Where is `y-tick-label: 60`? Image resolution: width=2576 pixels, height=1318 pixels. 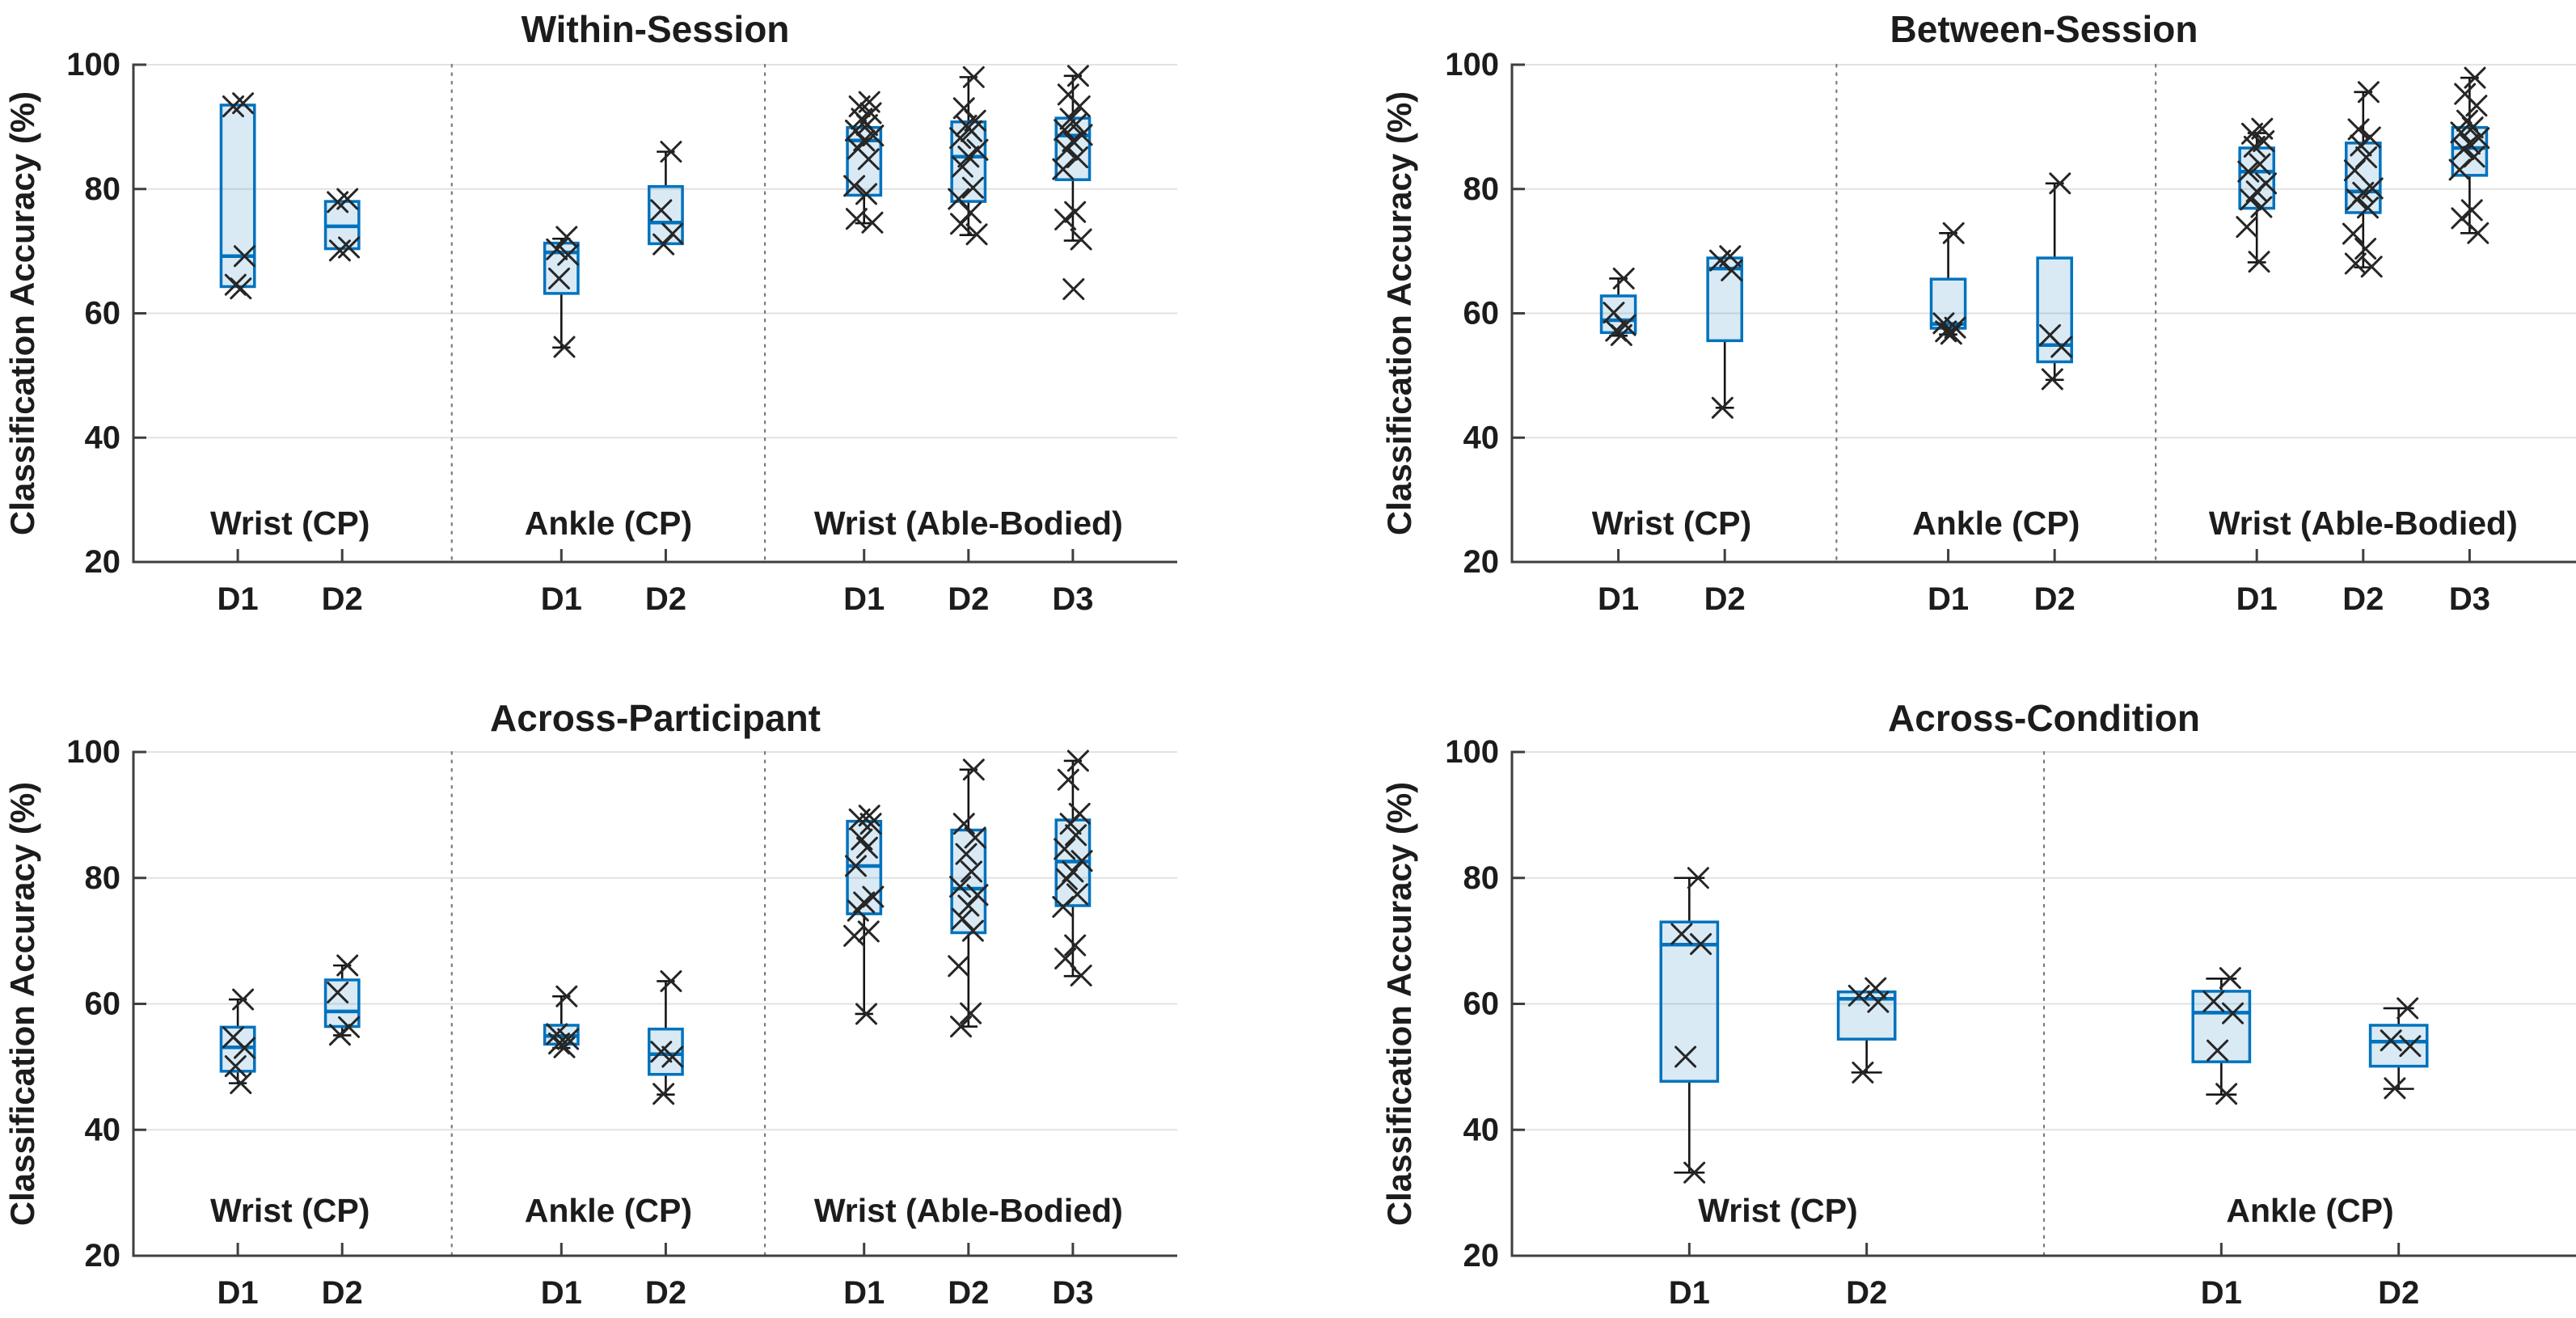 y-tick-label: 60 is located at coordinates (1481, 1004).